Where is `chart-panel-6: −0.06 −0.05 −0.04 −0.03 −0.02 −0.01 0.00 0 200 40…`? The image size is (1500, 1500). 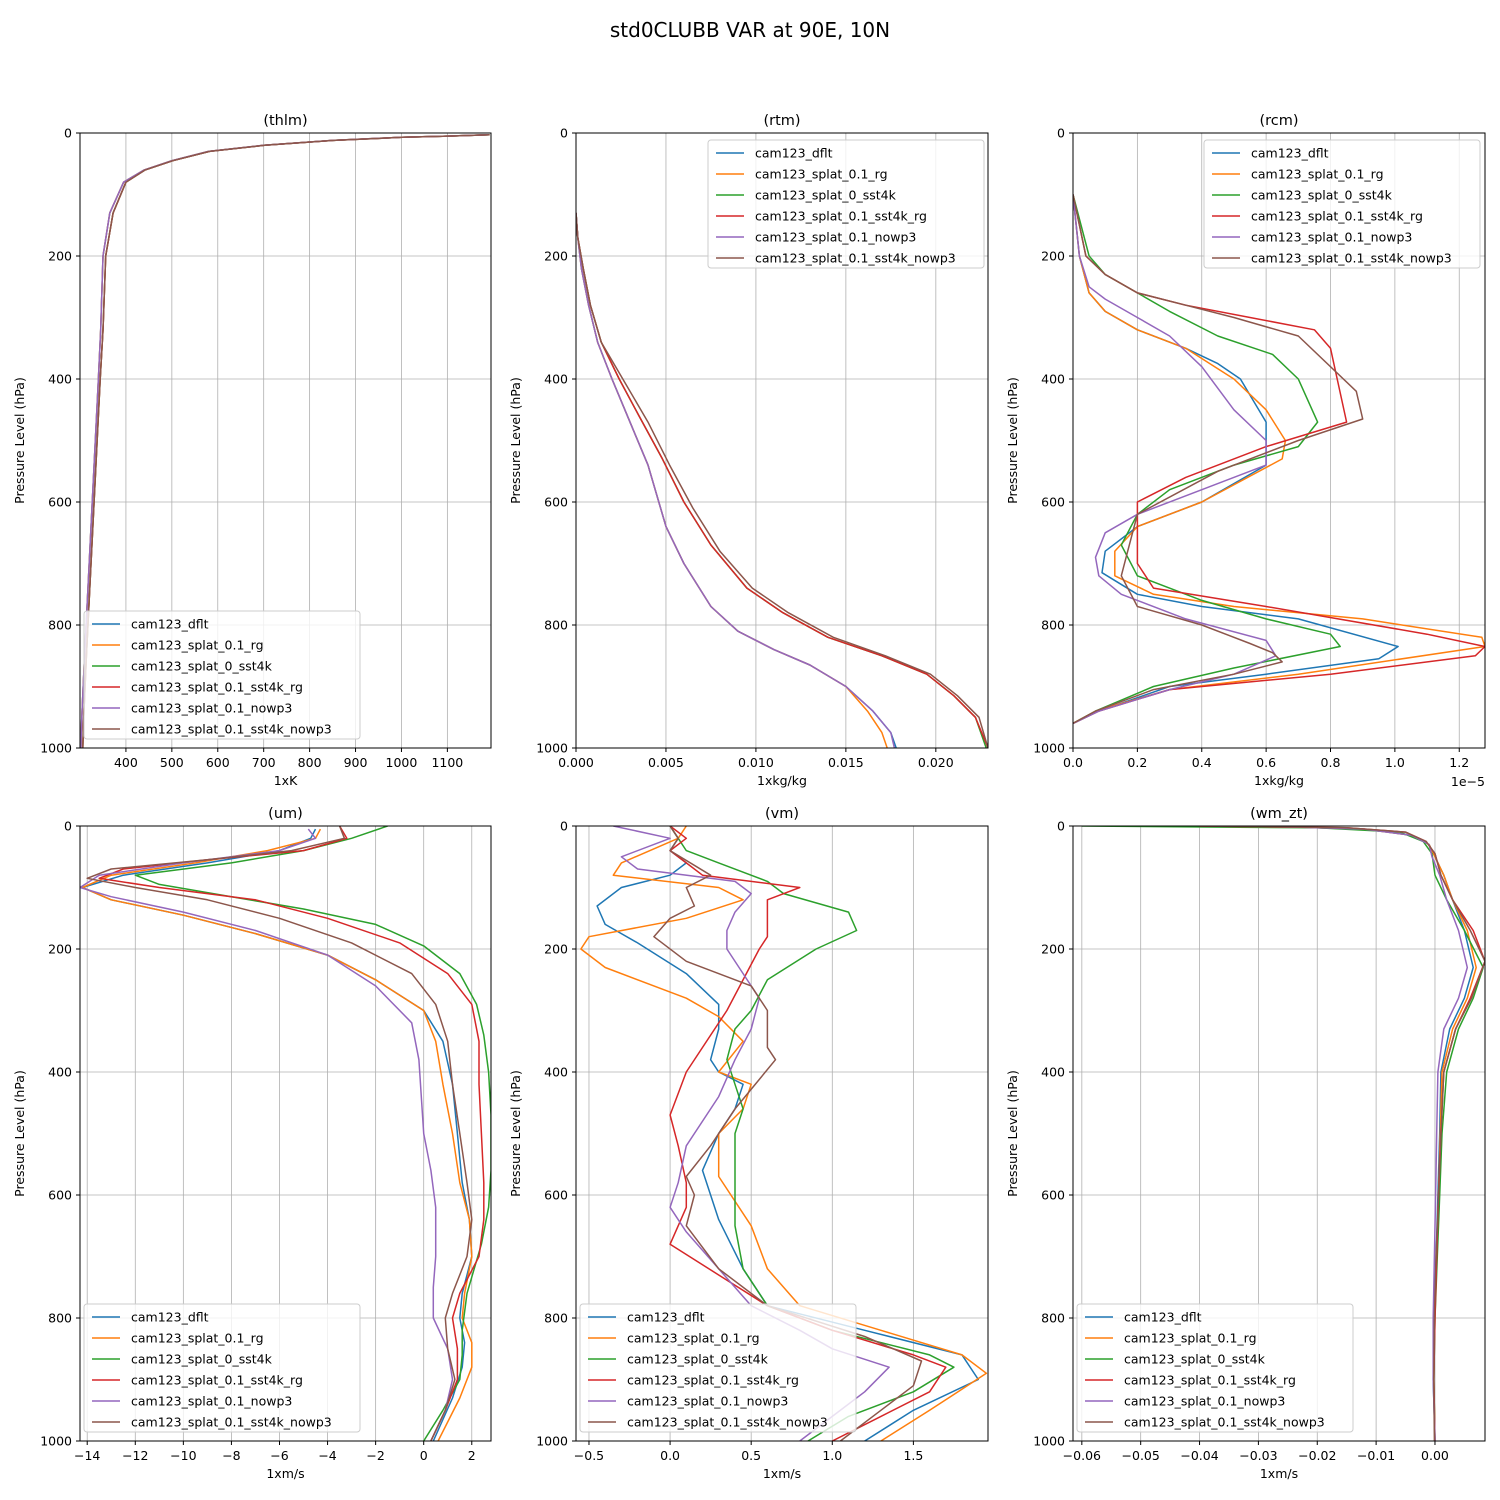 chart-panel-6: −0.06 −0.05 −0.04 −0.03 −0.02 −0.01 0.00 0 200 40… is located at coordinates (1245, 1143).